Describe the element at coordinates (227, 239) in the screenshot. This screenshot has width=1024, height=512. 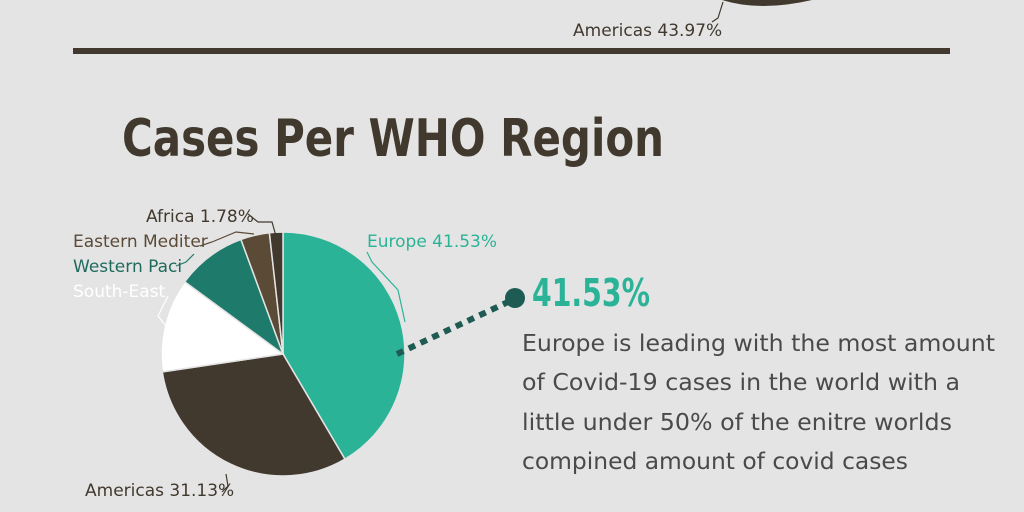
I see `eastern-mediter-leader-line` at that location.